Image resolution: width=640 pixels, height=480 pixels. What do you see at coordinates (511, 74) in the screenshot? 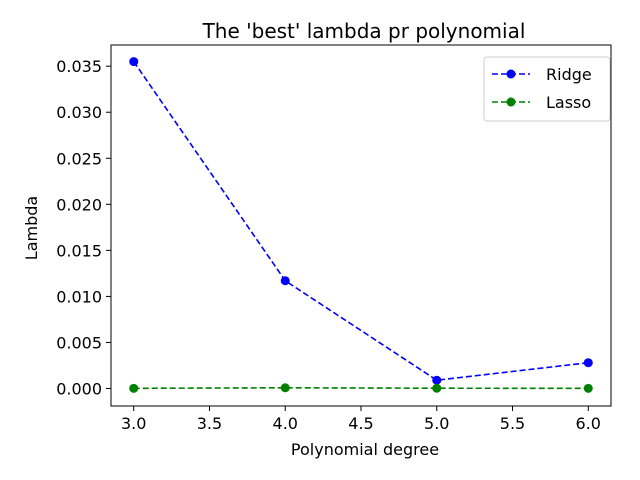
I see `legend-marker-ridge` at bounding box center [511, 74].